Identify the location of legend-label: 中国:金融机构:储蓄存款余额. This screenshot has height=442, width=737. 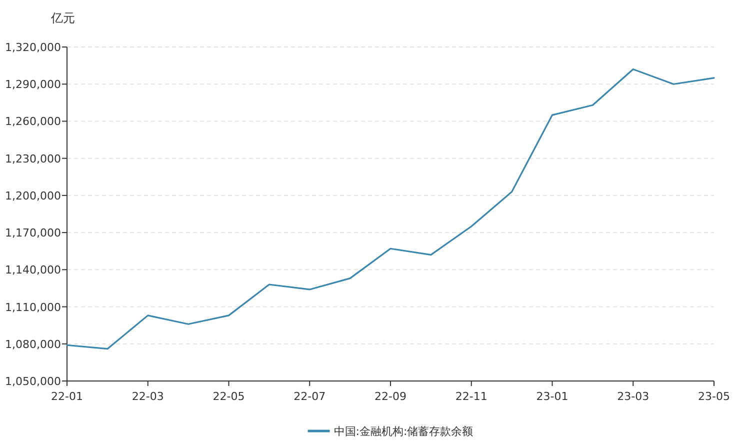
(404, 431).